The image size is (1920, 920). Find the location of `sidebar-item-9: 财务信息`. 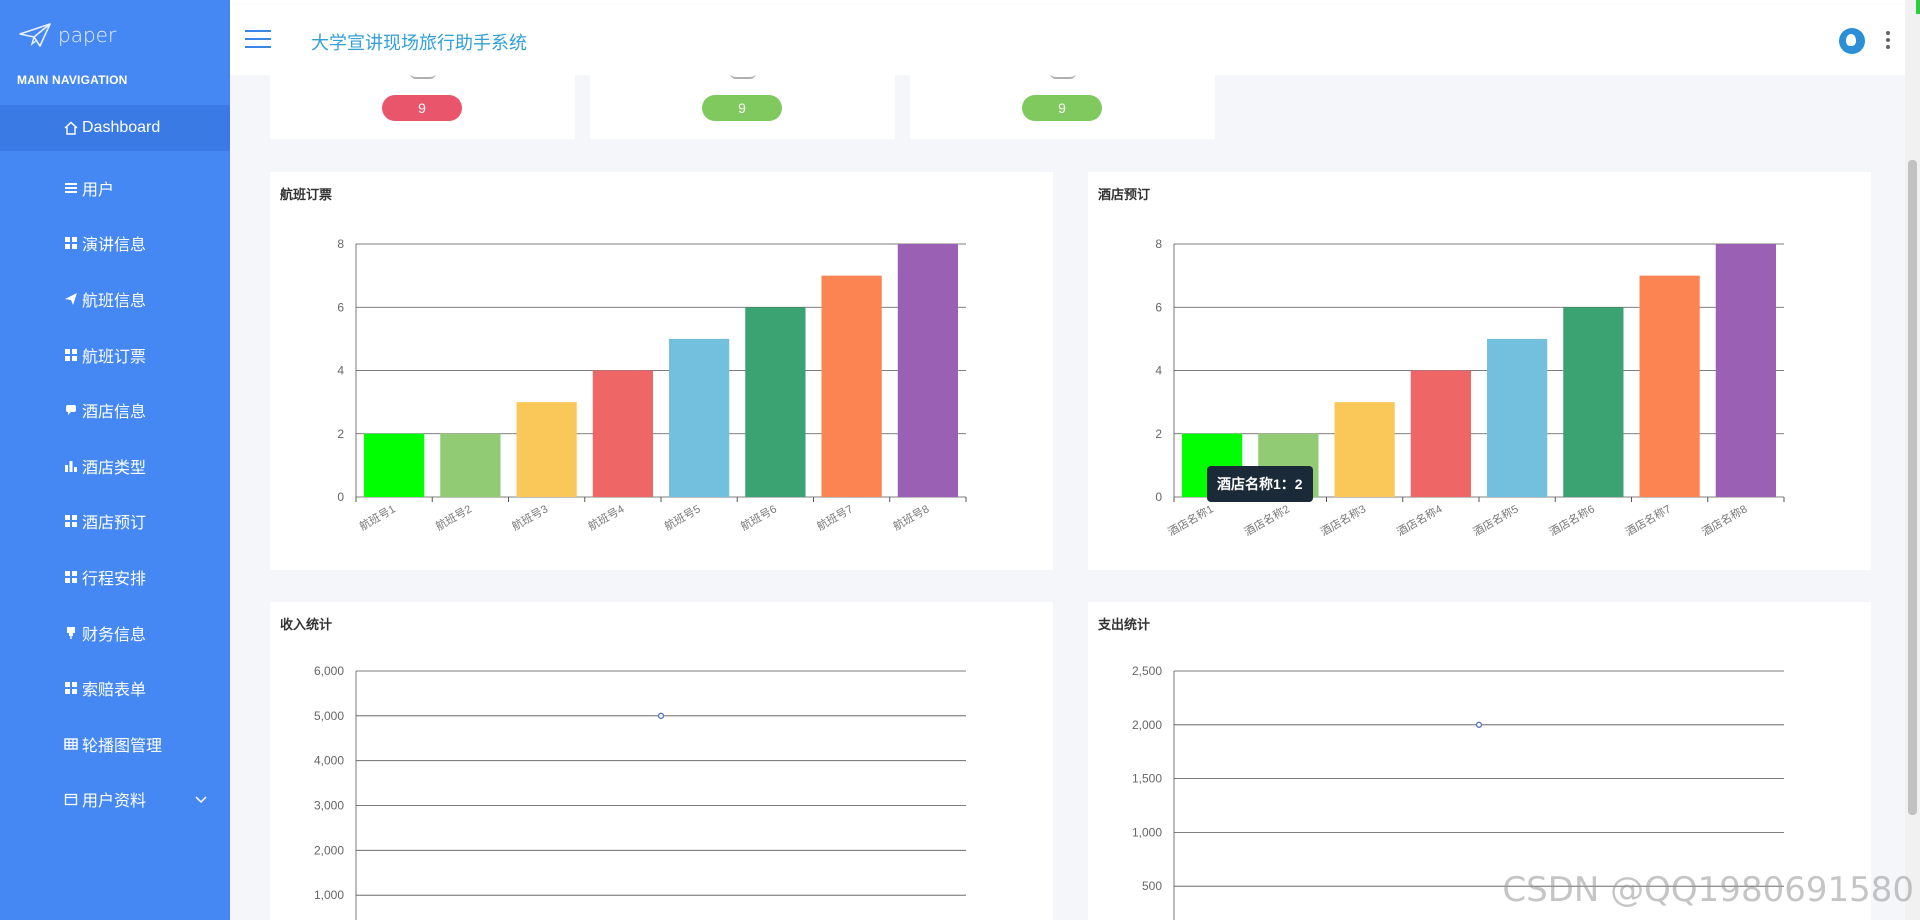

sidebar-item-9: 财务信息 is located at coordinates (115, 633).